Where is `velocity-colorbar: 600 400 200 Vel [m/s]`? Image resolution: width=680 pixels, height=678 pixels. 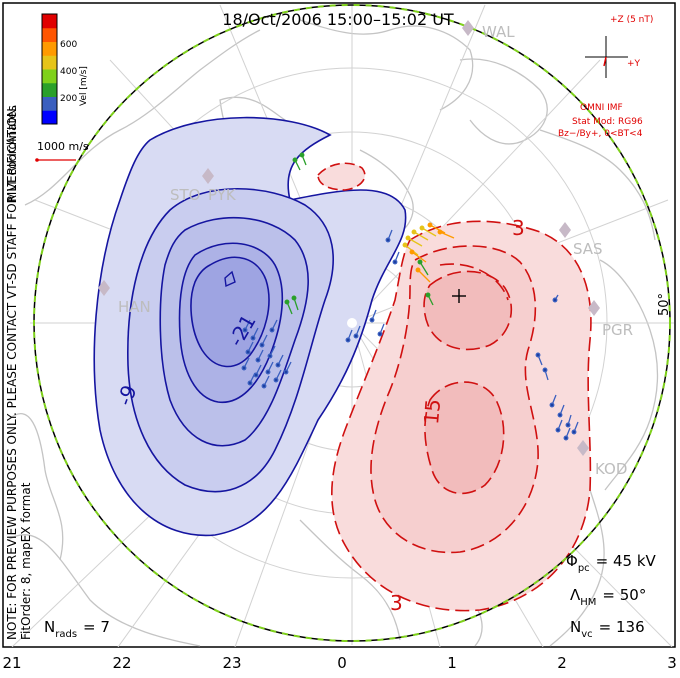 velocity-colorbar: 600 400 200 Vel [m/s] is located at coordinates (65, 69).